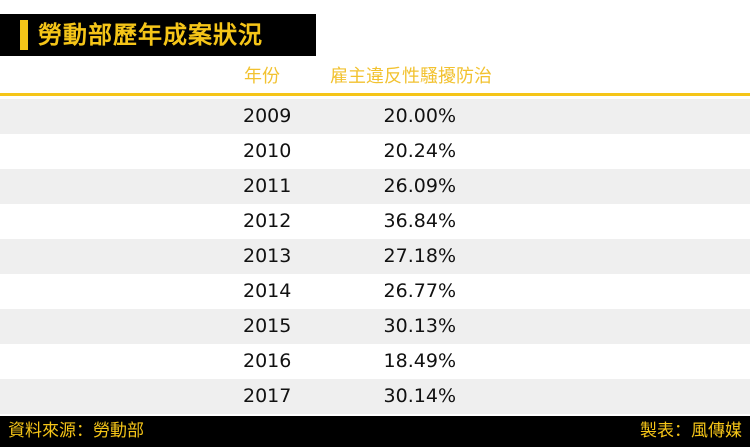  Describe the element at coordinates (267, 291) in the screenshot. I see `year-cell: 2014` at that location.